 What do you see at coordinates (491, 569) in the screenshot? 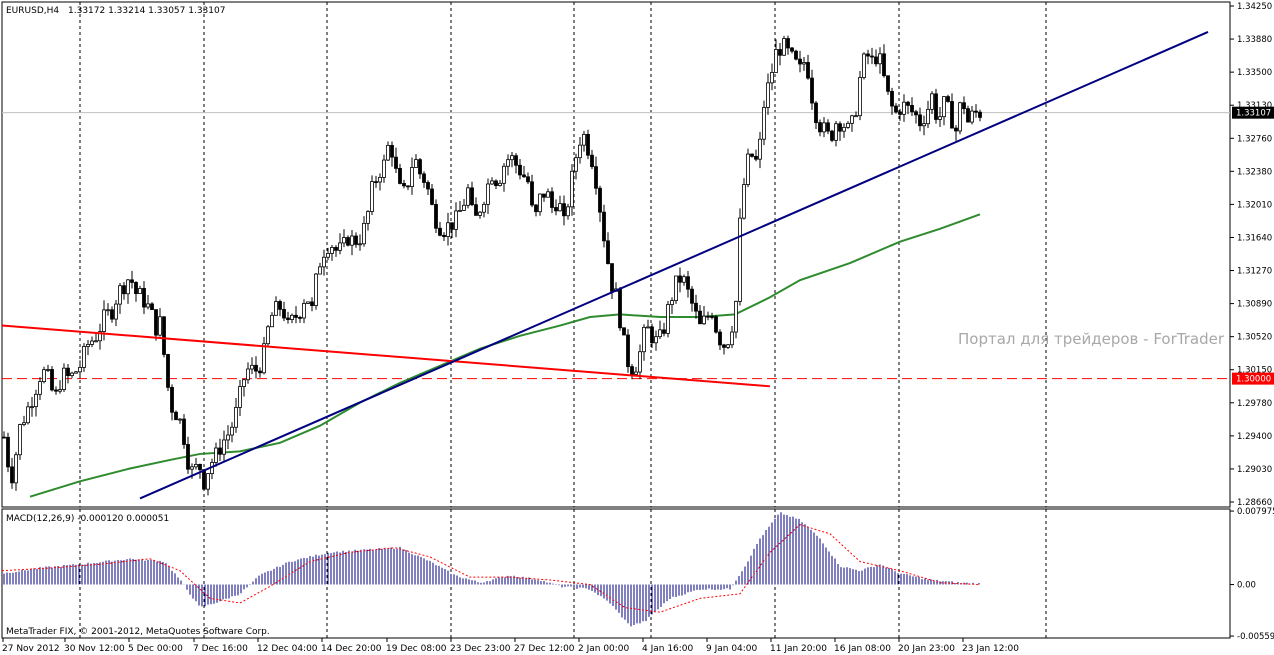
I see `macd-histogram` at bounding box center [491, 569].